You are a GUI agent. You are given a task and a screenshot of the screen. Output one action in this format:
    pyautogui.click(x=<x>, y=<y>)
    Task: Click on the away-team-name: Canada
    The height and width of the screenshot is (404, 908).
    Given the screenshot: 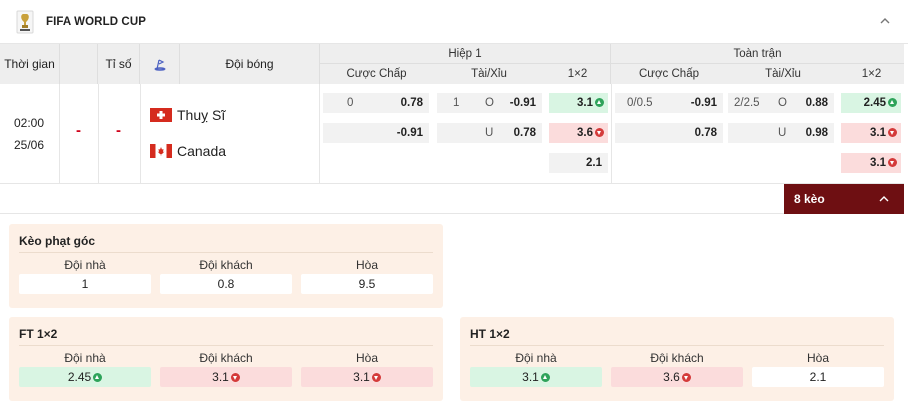 What is the action you would take?
    pyautogui.click(x=202, y=151)
    